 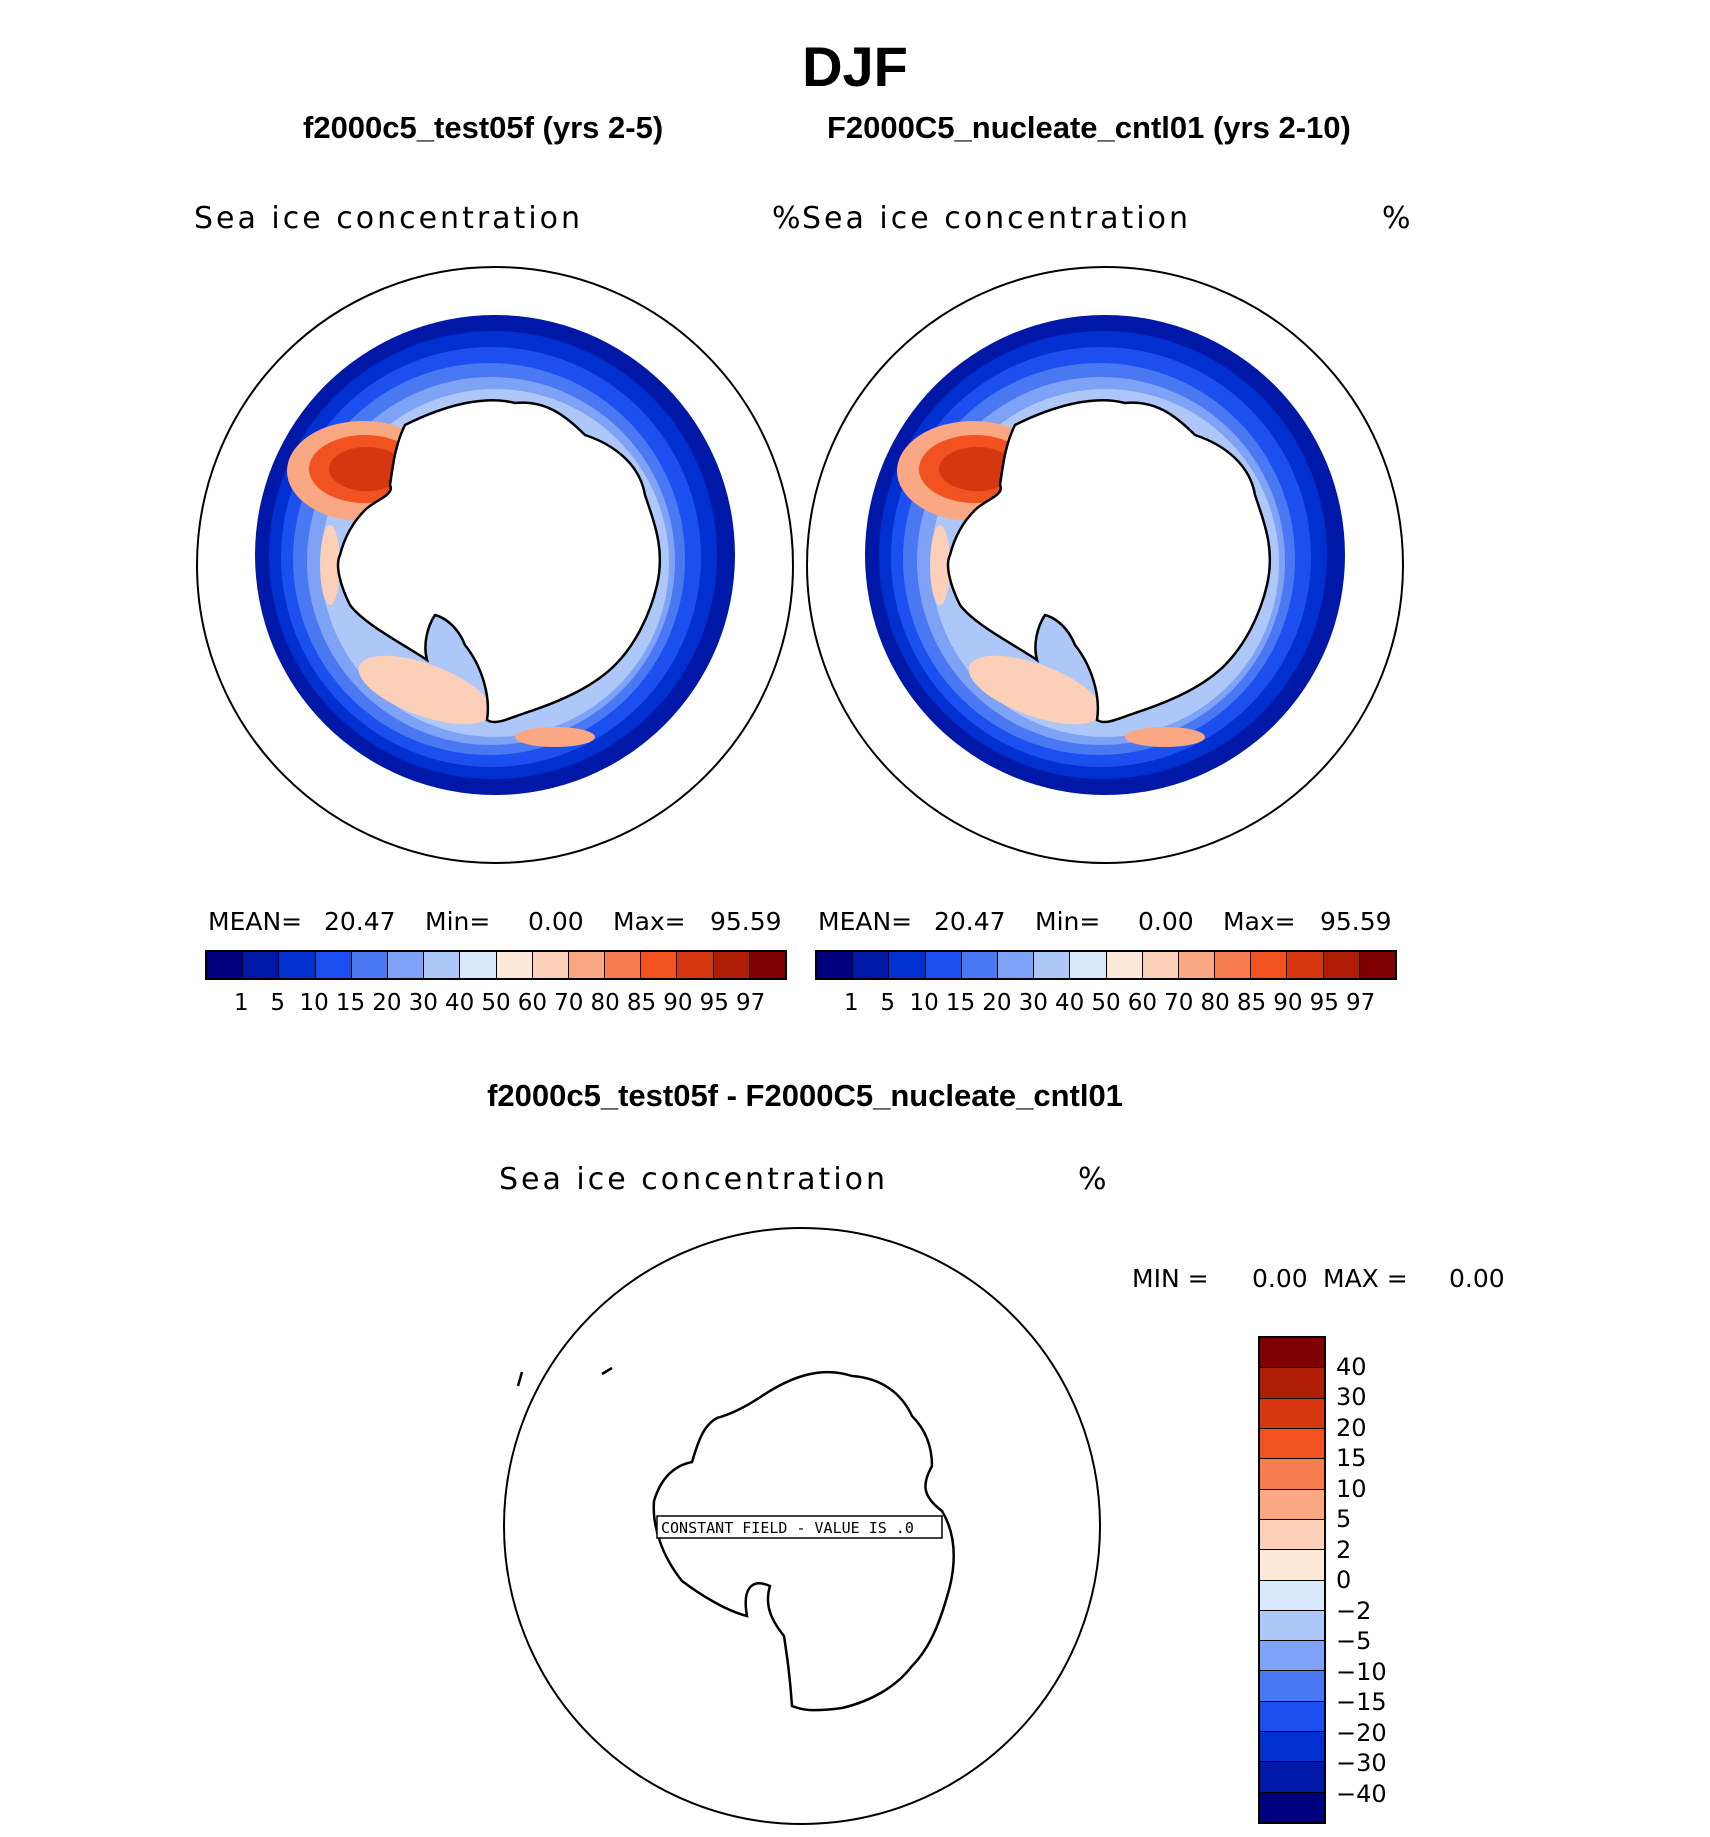 What do you see at coordinates (1142, 1003) in the screenshot?
I see `colorbar-tick-label: 60` at bounding box center [1142, 1003].